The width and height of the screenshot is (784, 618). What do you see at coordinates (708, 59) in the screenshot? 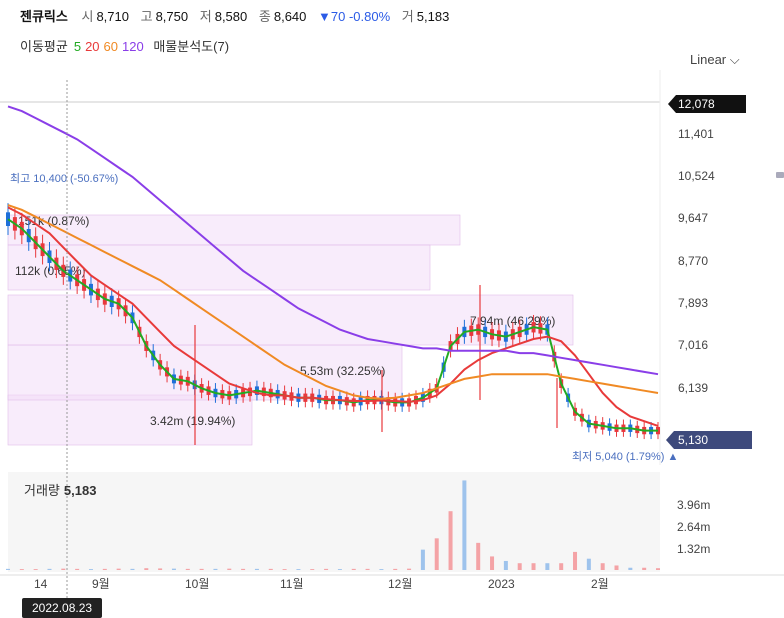
I see `scale-toggle-label: Linear` at bounding box center [708, 59].